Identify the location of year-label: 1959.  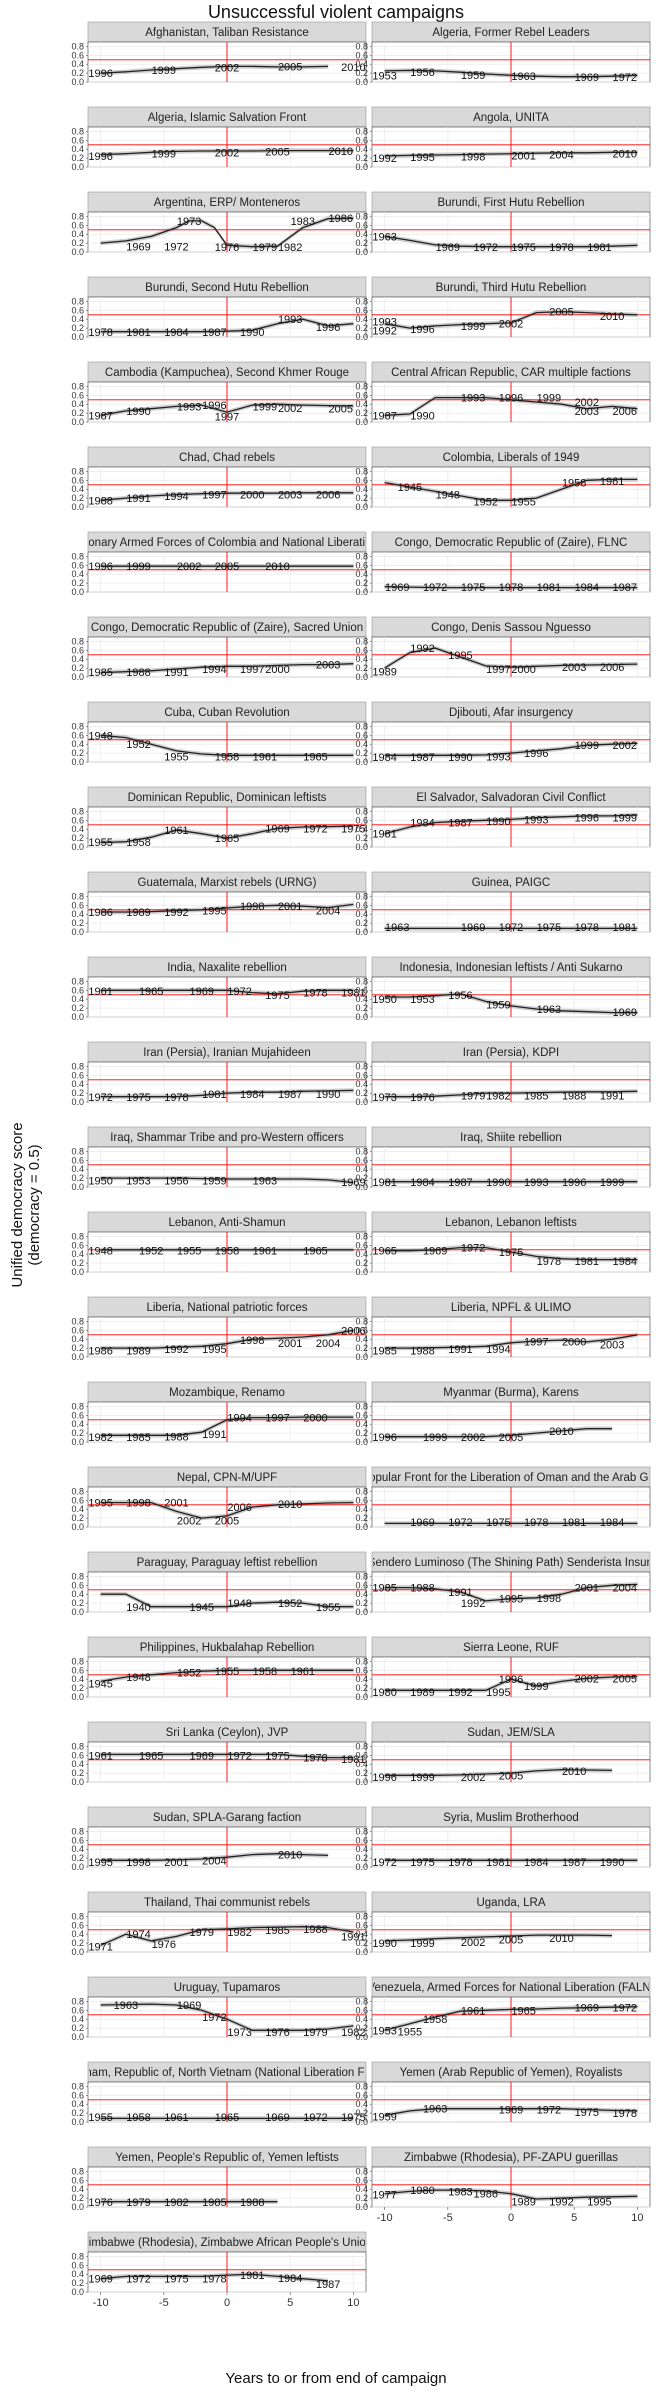
(214, 1181).